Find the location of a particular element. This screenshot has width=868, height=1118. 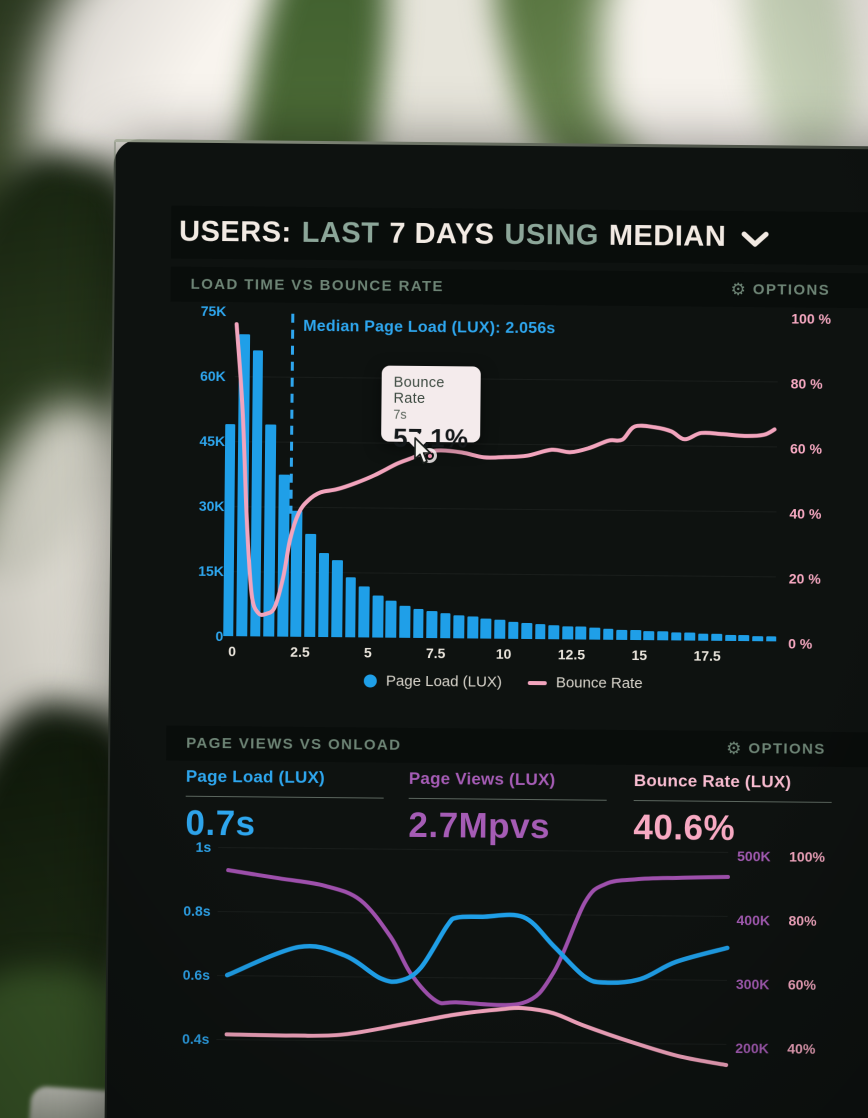

axis-tick: 0.6s is located at coordinates (196, 974).